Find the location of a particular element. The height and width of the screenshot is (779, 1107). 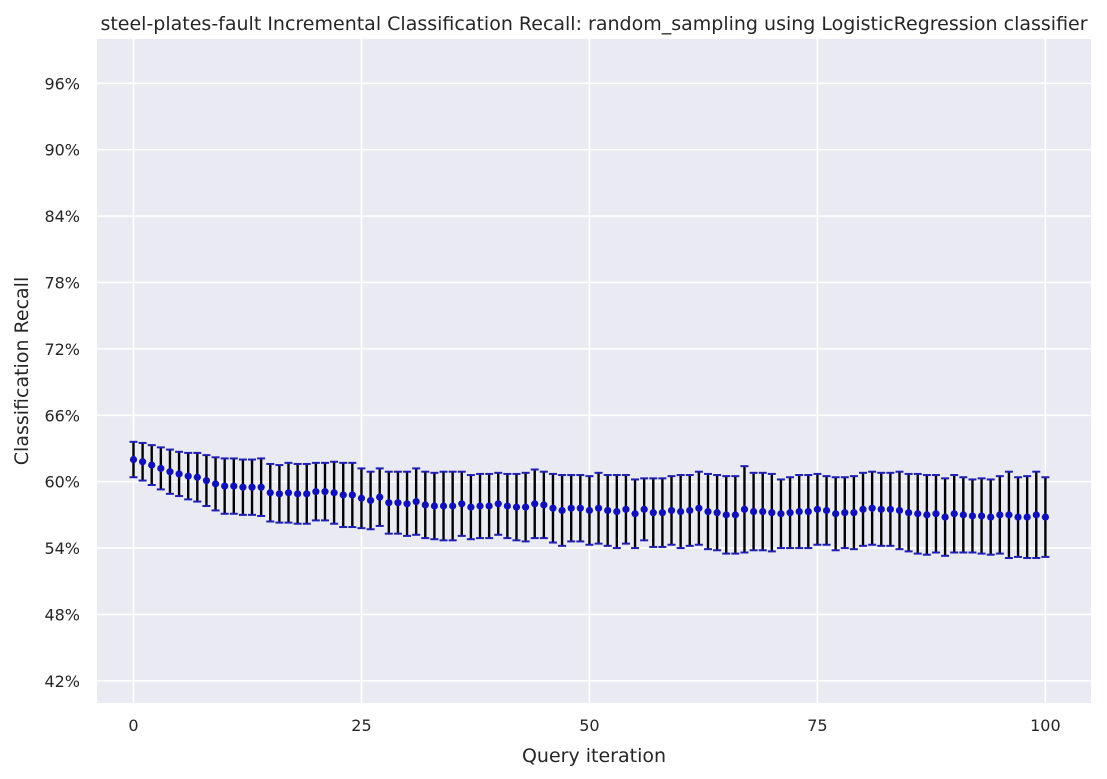

y-tick-label: 90% is located at coordinates (62, 150).